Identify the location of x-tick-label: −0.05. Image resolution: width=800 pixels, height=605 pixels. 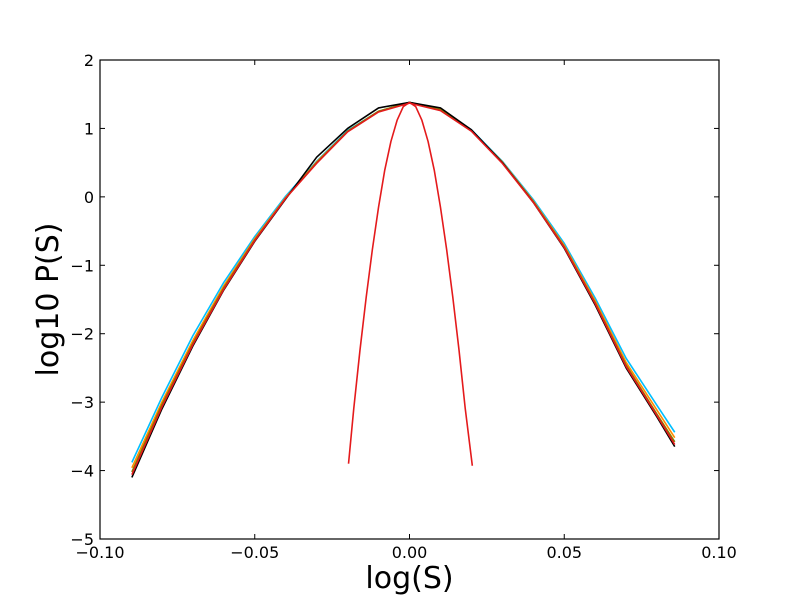
(254, 552).